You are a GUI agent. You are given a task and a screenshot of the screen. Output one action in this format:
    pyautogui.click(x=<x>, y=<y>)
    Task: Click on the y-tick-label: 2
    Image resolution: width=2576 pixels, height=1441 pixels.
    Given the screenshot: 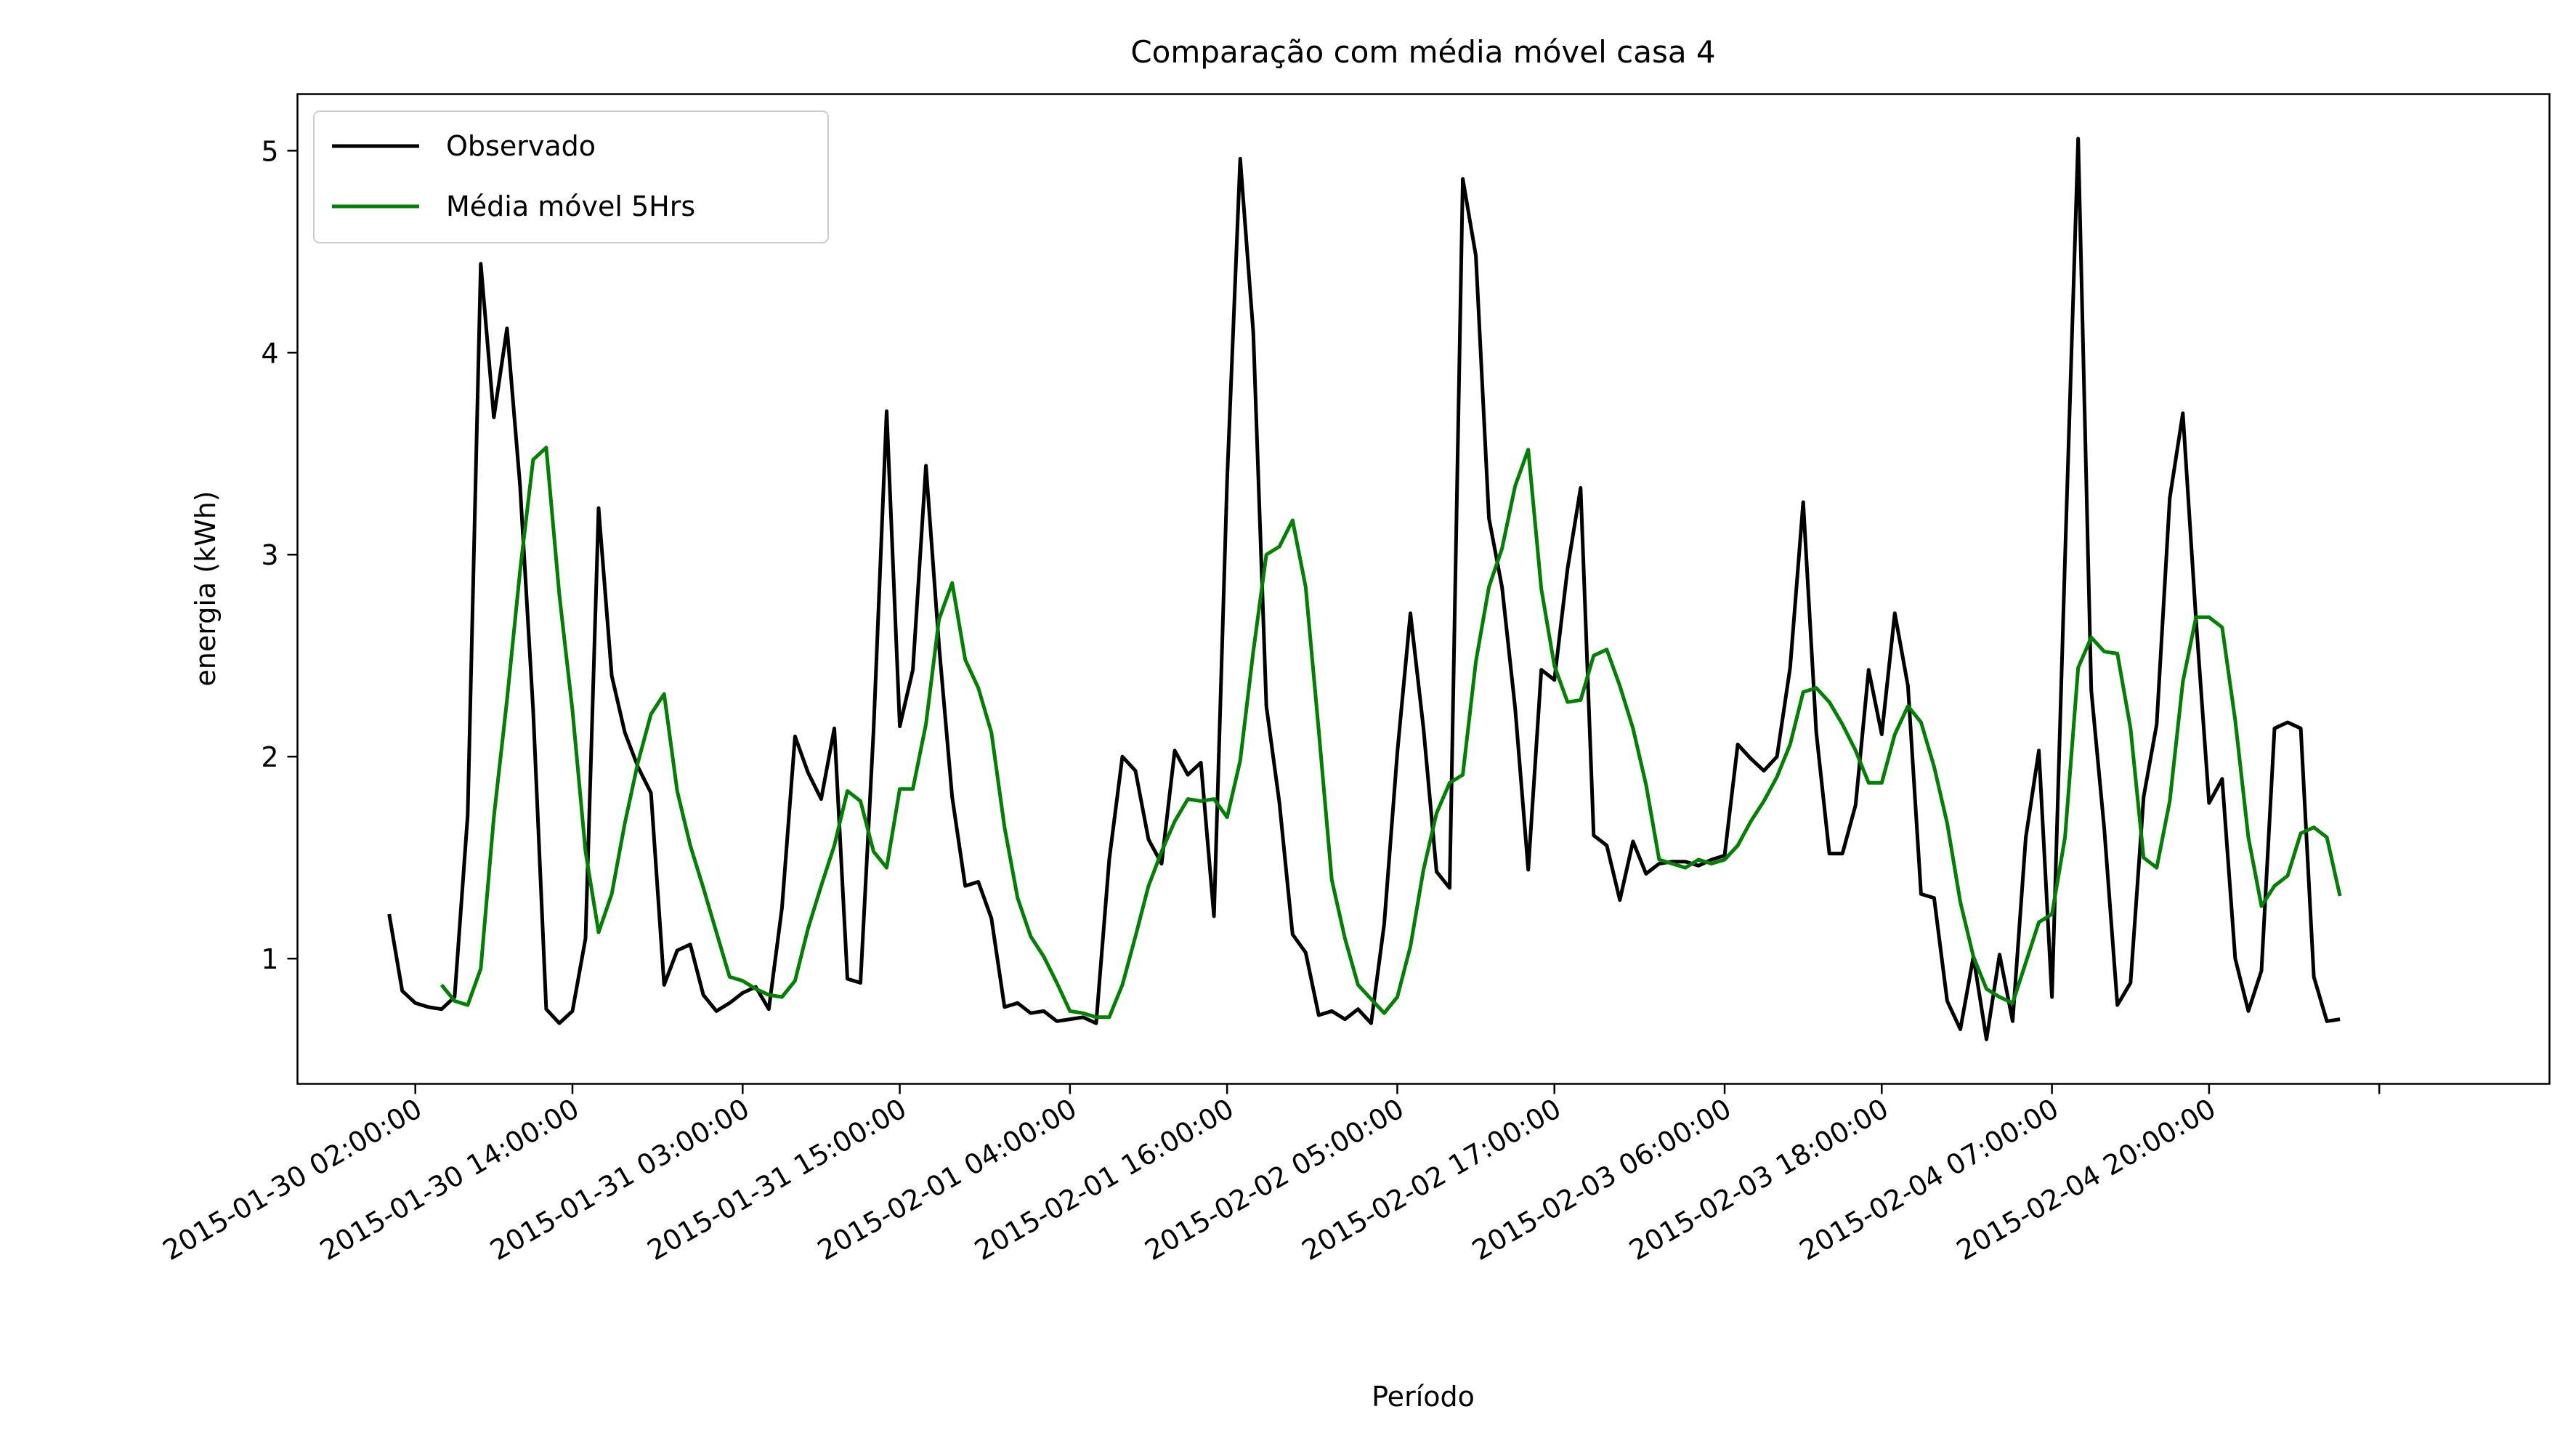 What is the action you would take?
    pyautogui.click(x=269, y=757)
    